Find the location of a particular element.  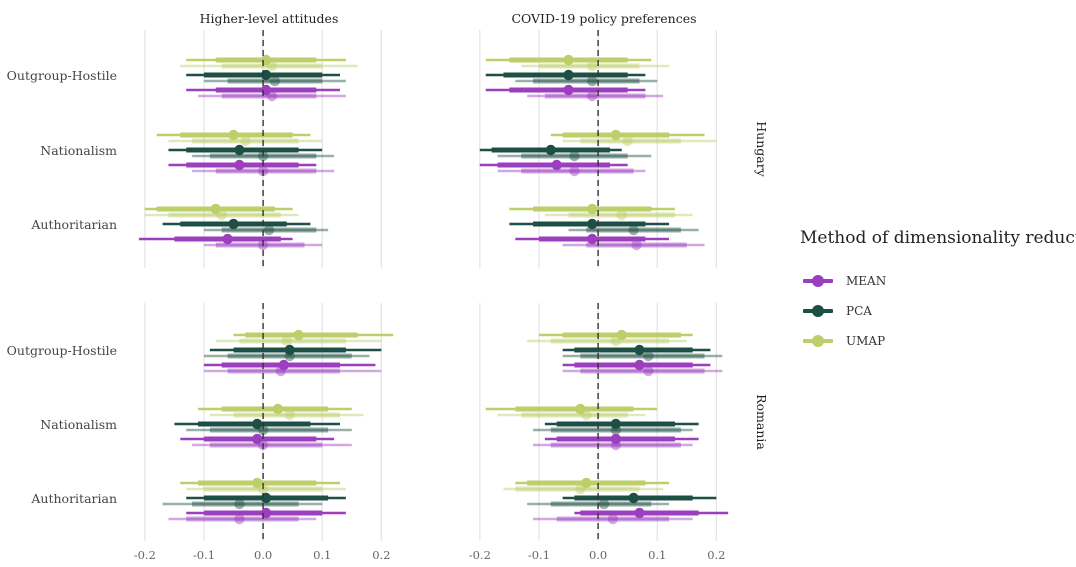

estimate-point-romania-higher-level-attitudes-authoritarian-pca-alt is located at coordinates (239, 504).